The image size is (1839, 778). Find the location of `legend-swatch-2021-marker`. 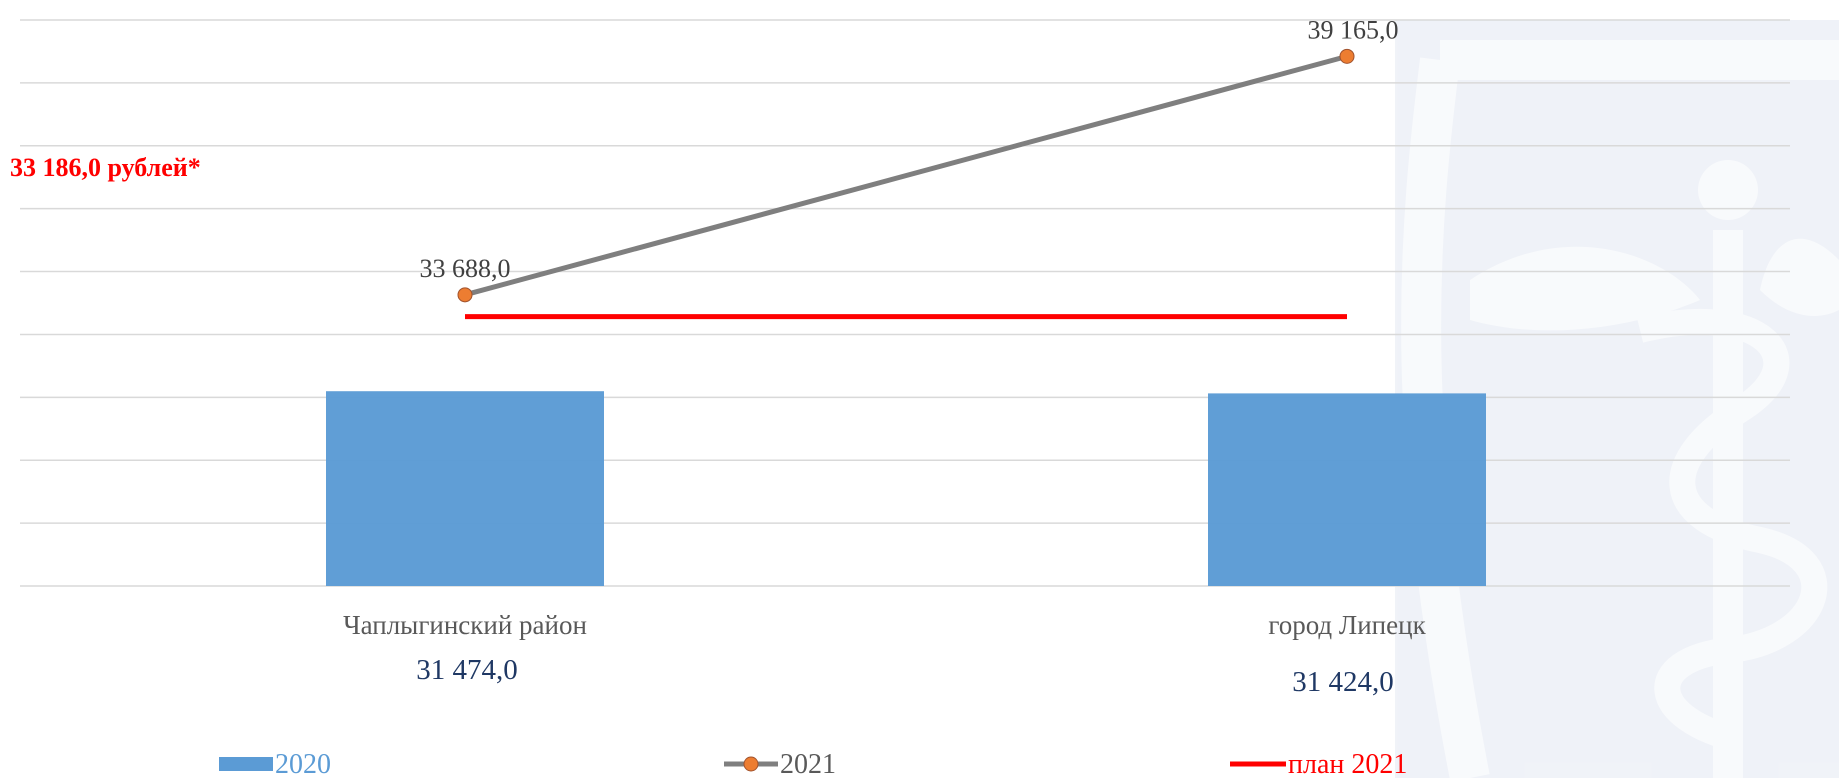

legend-swatch-2021-marker is located at coordinates (751, 764).